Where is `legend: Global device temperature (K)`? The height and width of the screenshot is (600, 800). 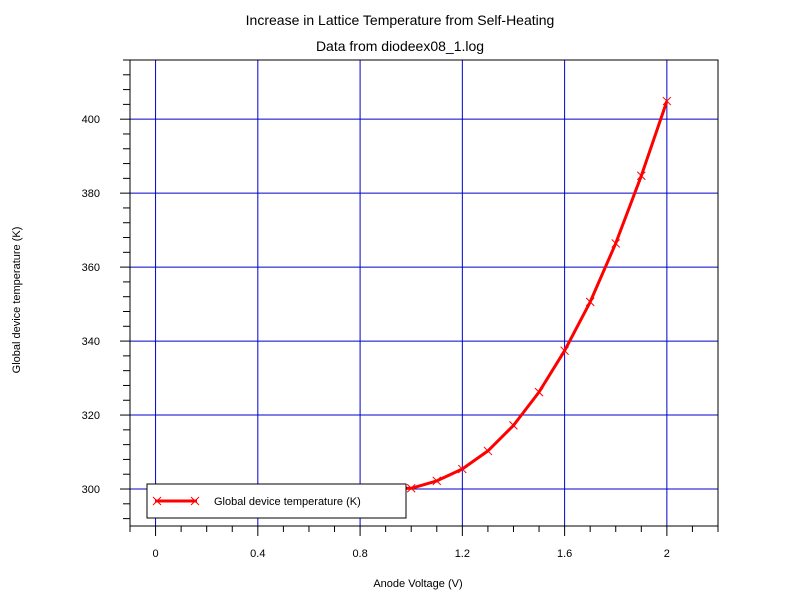 legend: Global device temperature (K) is located at coordinates (276, 501).